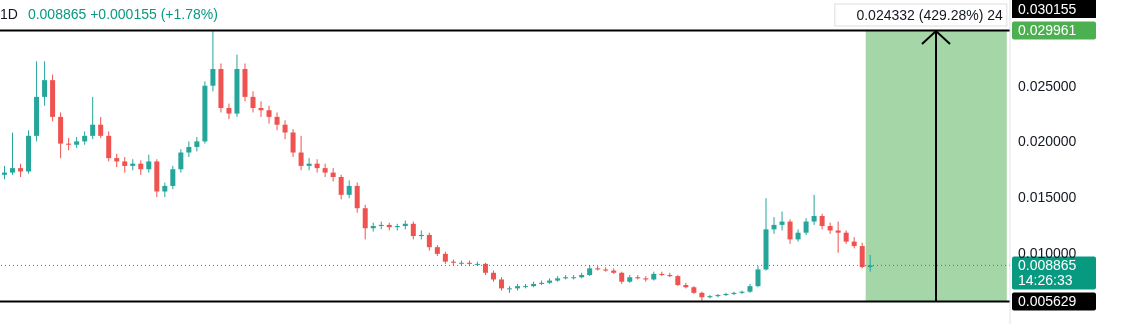 The height and width of the screenshot is (324, 1132). I want to click on text: 0.030155, so click(1054, 9).